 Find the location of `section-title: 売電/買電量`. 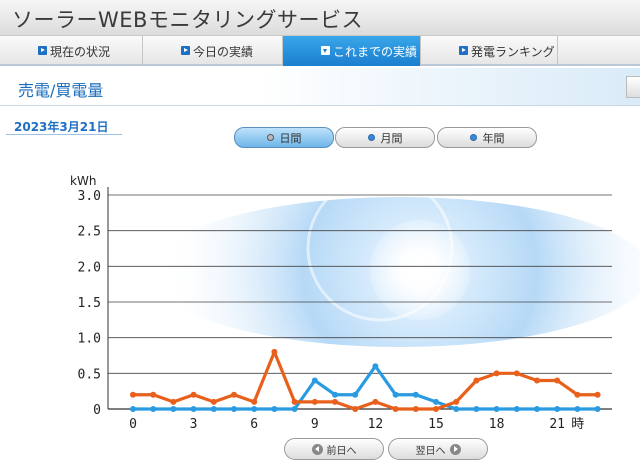

section-title: 売電/買電量 is located at coordinates (61, 90).